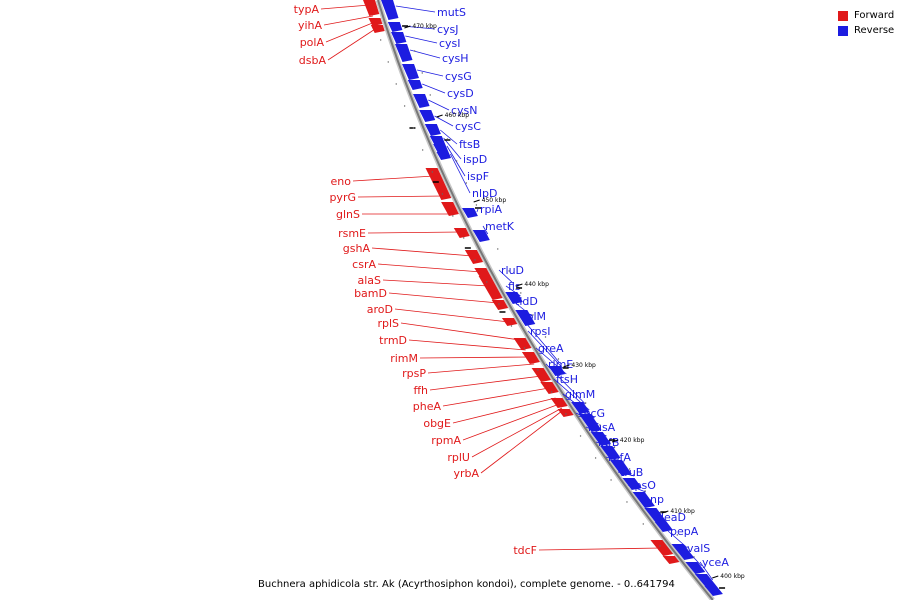 The height and width of the screenshot is (600, 900). What do you see at coordinates (484, 193) in the screenshot?
I see `reverse-gene-label: nlpD` at bounding box center [484, 193].